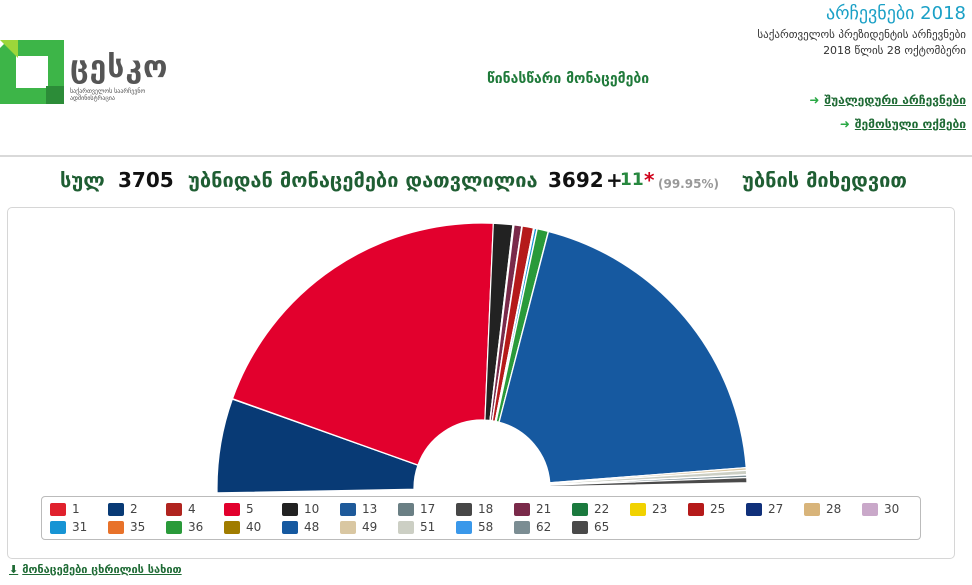  What do you see at coordinates (312, 527) in the screenshot?
I see `legend-label: 48` at bounding box center [312, 527].